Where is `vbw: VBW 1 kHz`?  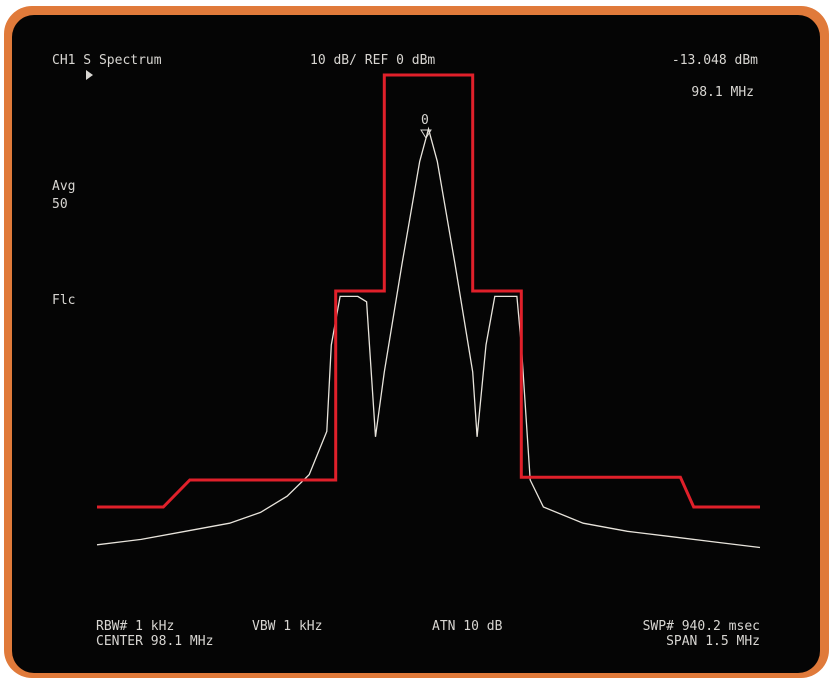
vbw: VBW 1 kHz is located at coordinates (287, 626).